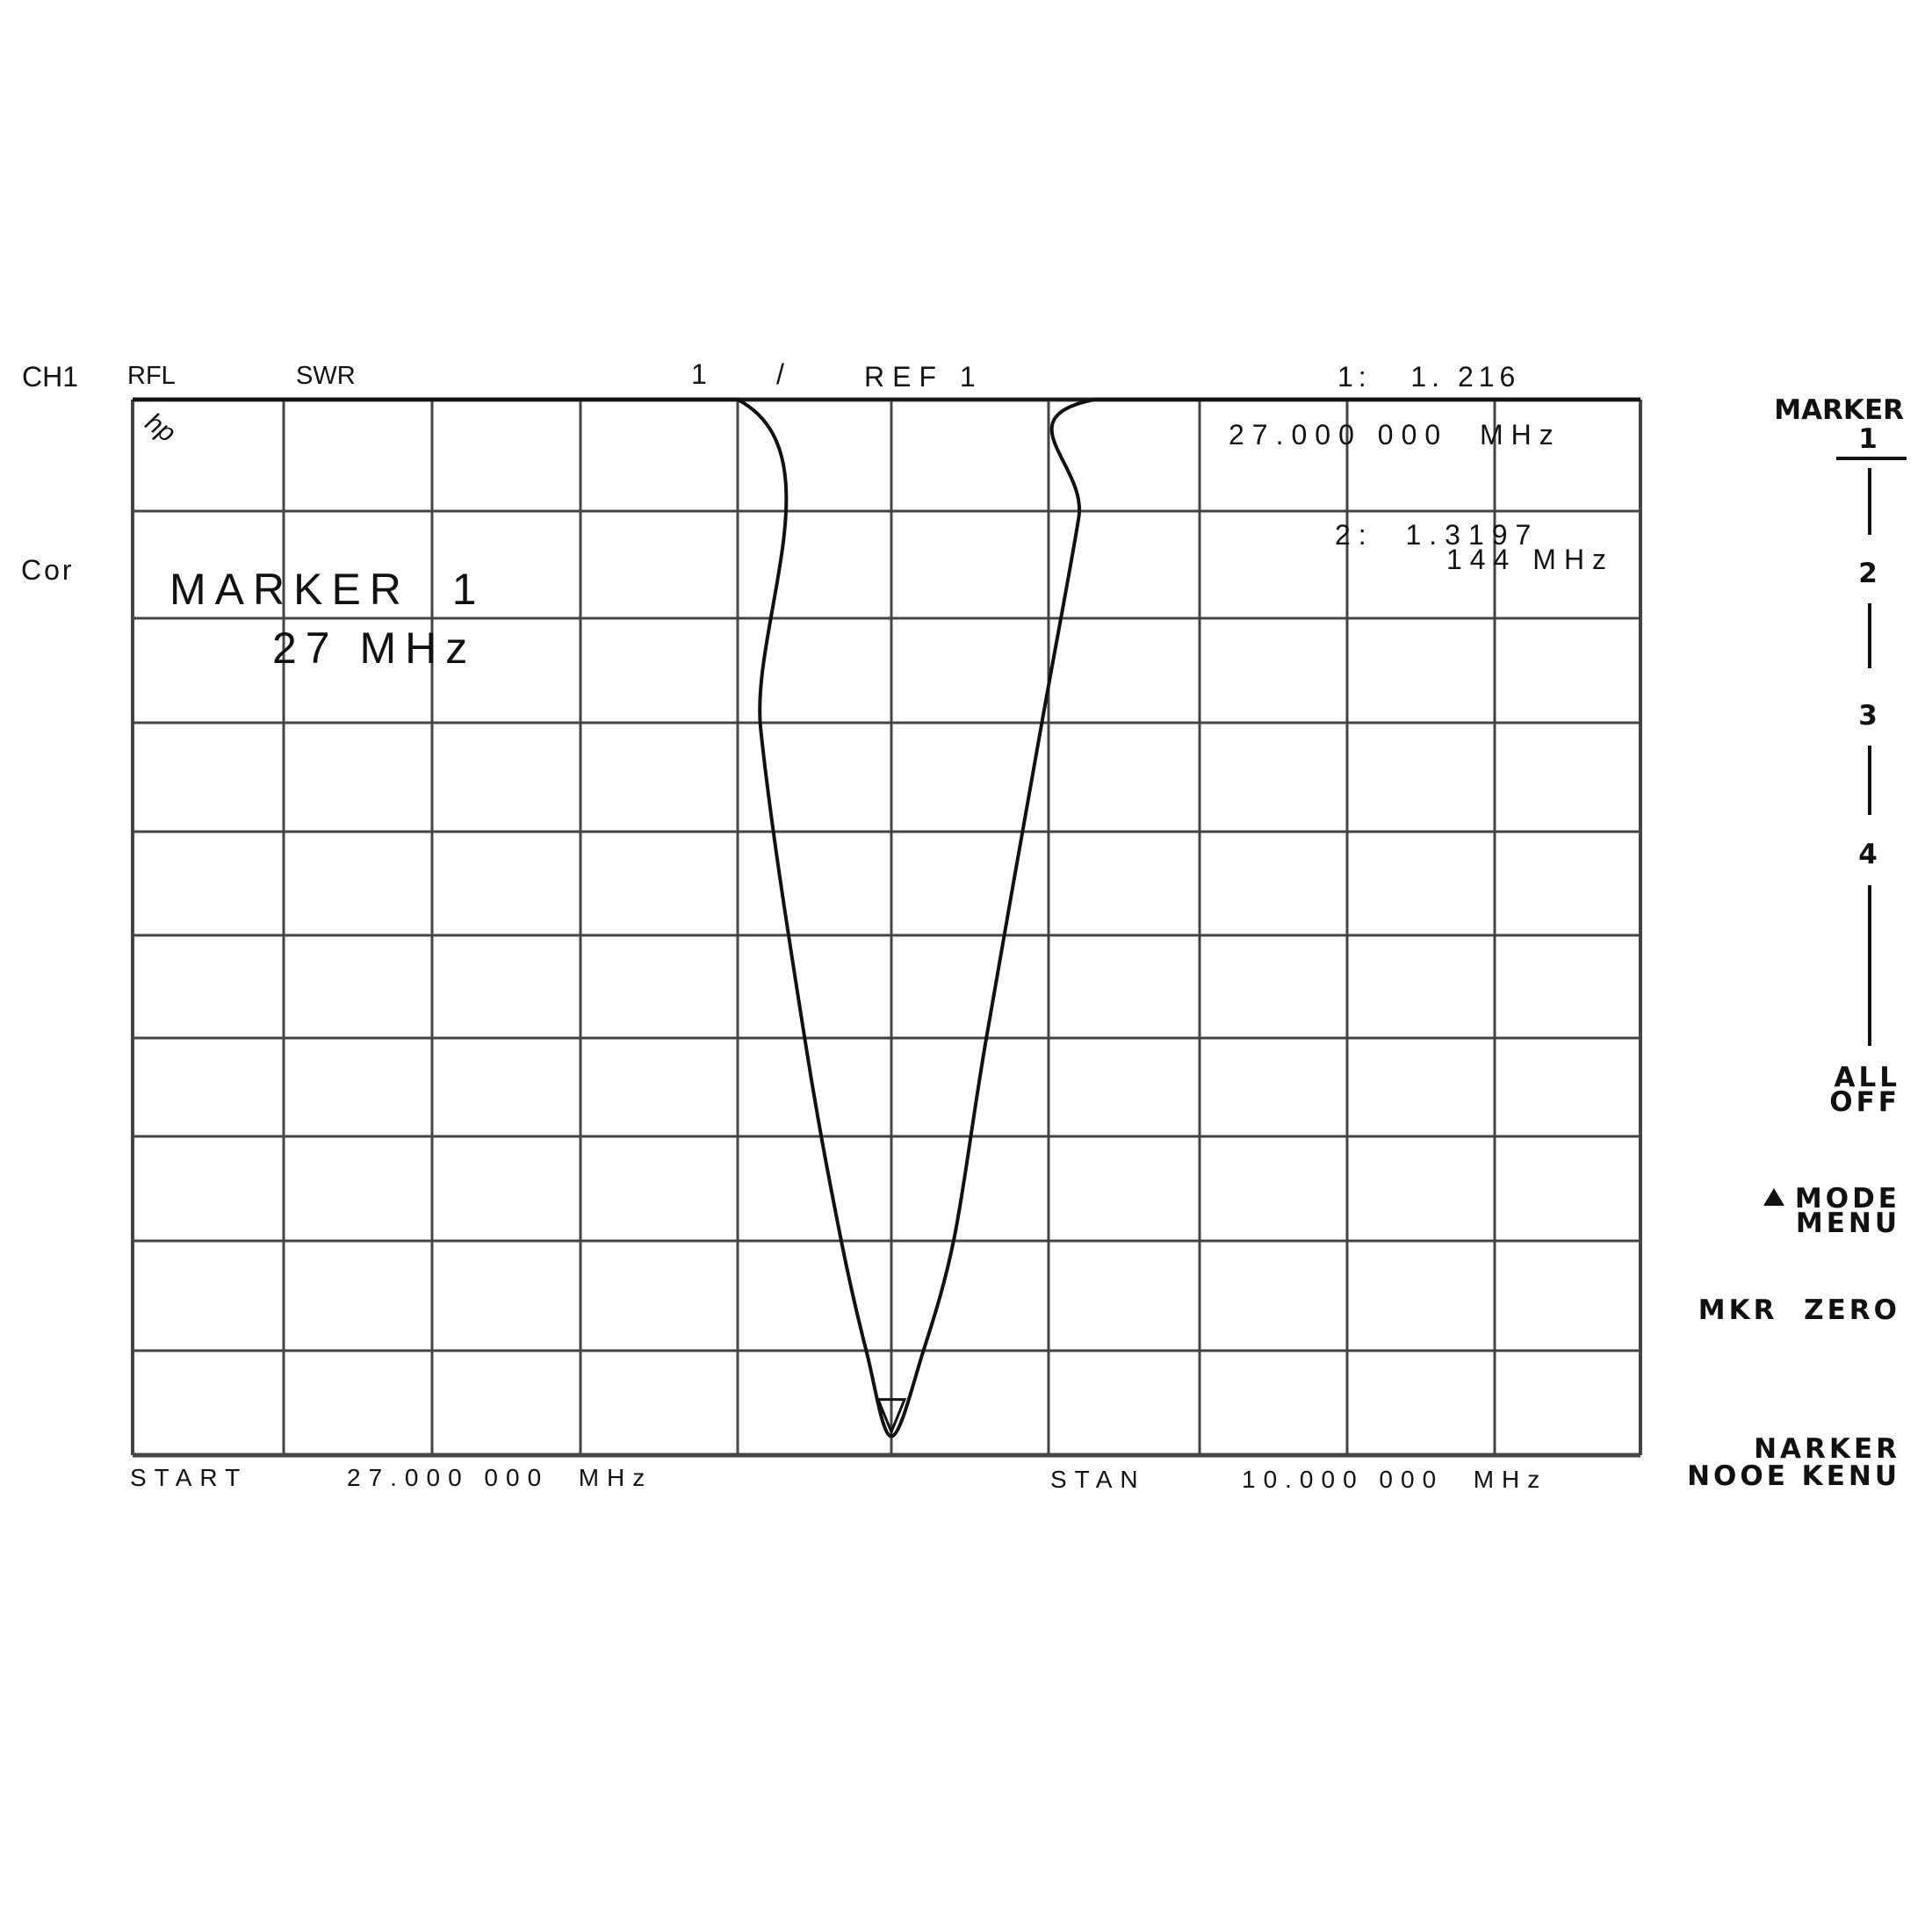 This screenshot has width=1932, height=1932. Describe the element at coordinates (50, 377) in the screenshot. I see `channel-label: CH1` at that location.